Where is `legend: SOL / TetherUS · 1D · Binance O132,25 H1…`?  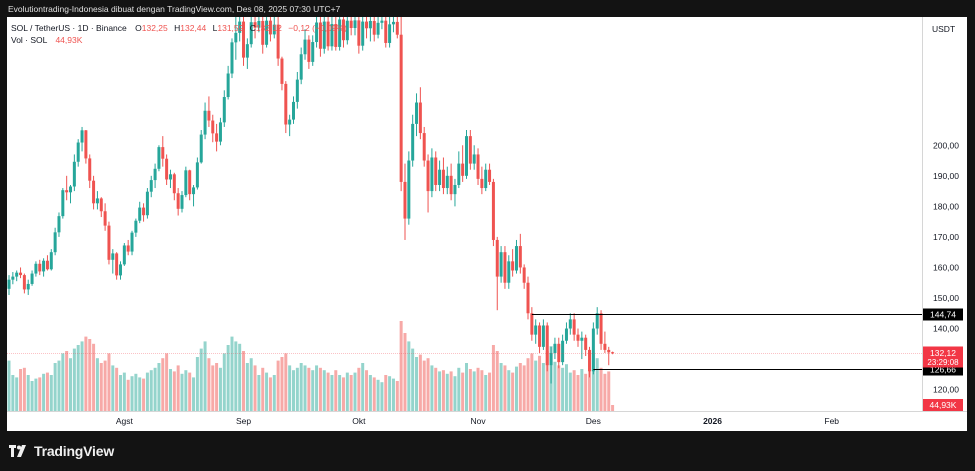 legend: SOL / TetherUS · 1D · Binance O132,25 H1… is located at coordinates (179, 34).